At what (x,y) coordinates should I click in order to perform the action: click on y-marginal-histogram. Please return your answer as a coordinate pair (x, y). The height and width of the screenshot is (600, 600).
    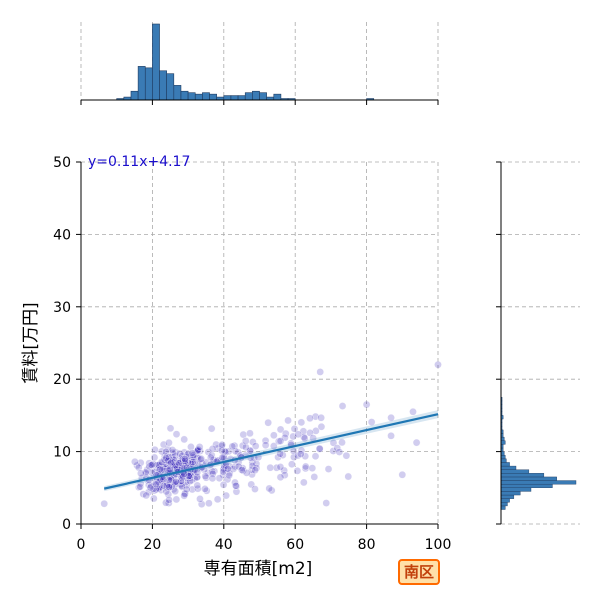
    Looking at the image, I should click on (538, 343).